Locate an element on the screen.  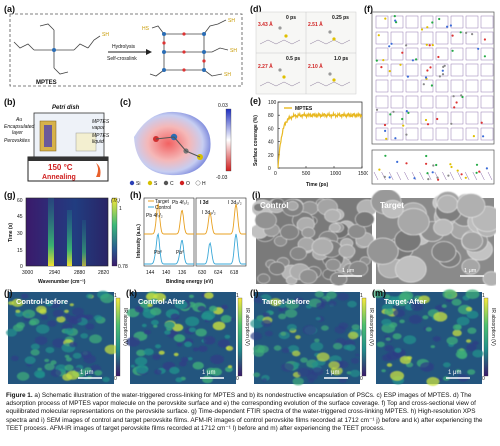
time-025: 0.25 ps is located at coordinates (340, 18).